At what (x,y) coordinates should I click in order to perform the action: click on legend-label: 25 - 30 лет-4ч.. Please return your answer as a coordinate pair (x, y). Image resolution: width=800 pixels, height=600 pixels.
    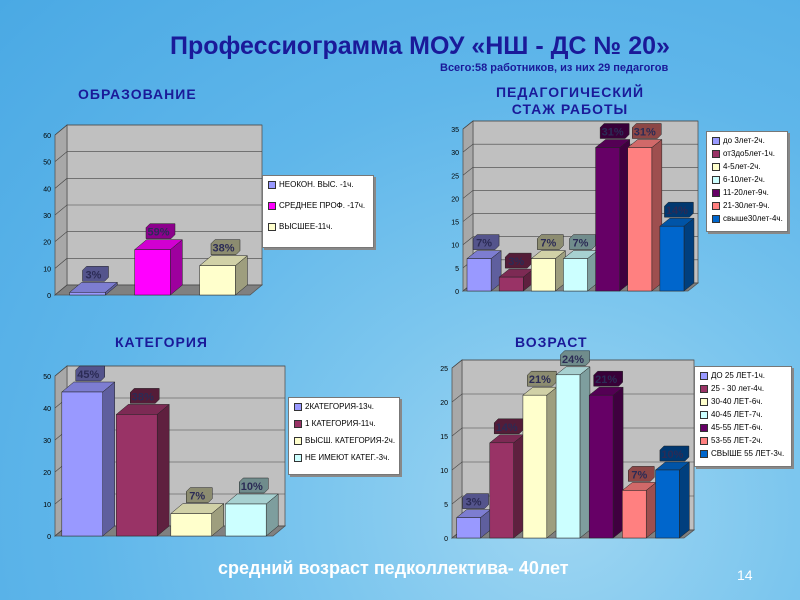
    Looking at the image, I should click on (738, 388).